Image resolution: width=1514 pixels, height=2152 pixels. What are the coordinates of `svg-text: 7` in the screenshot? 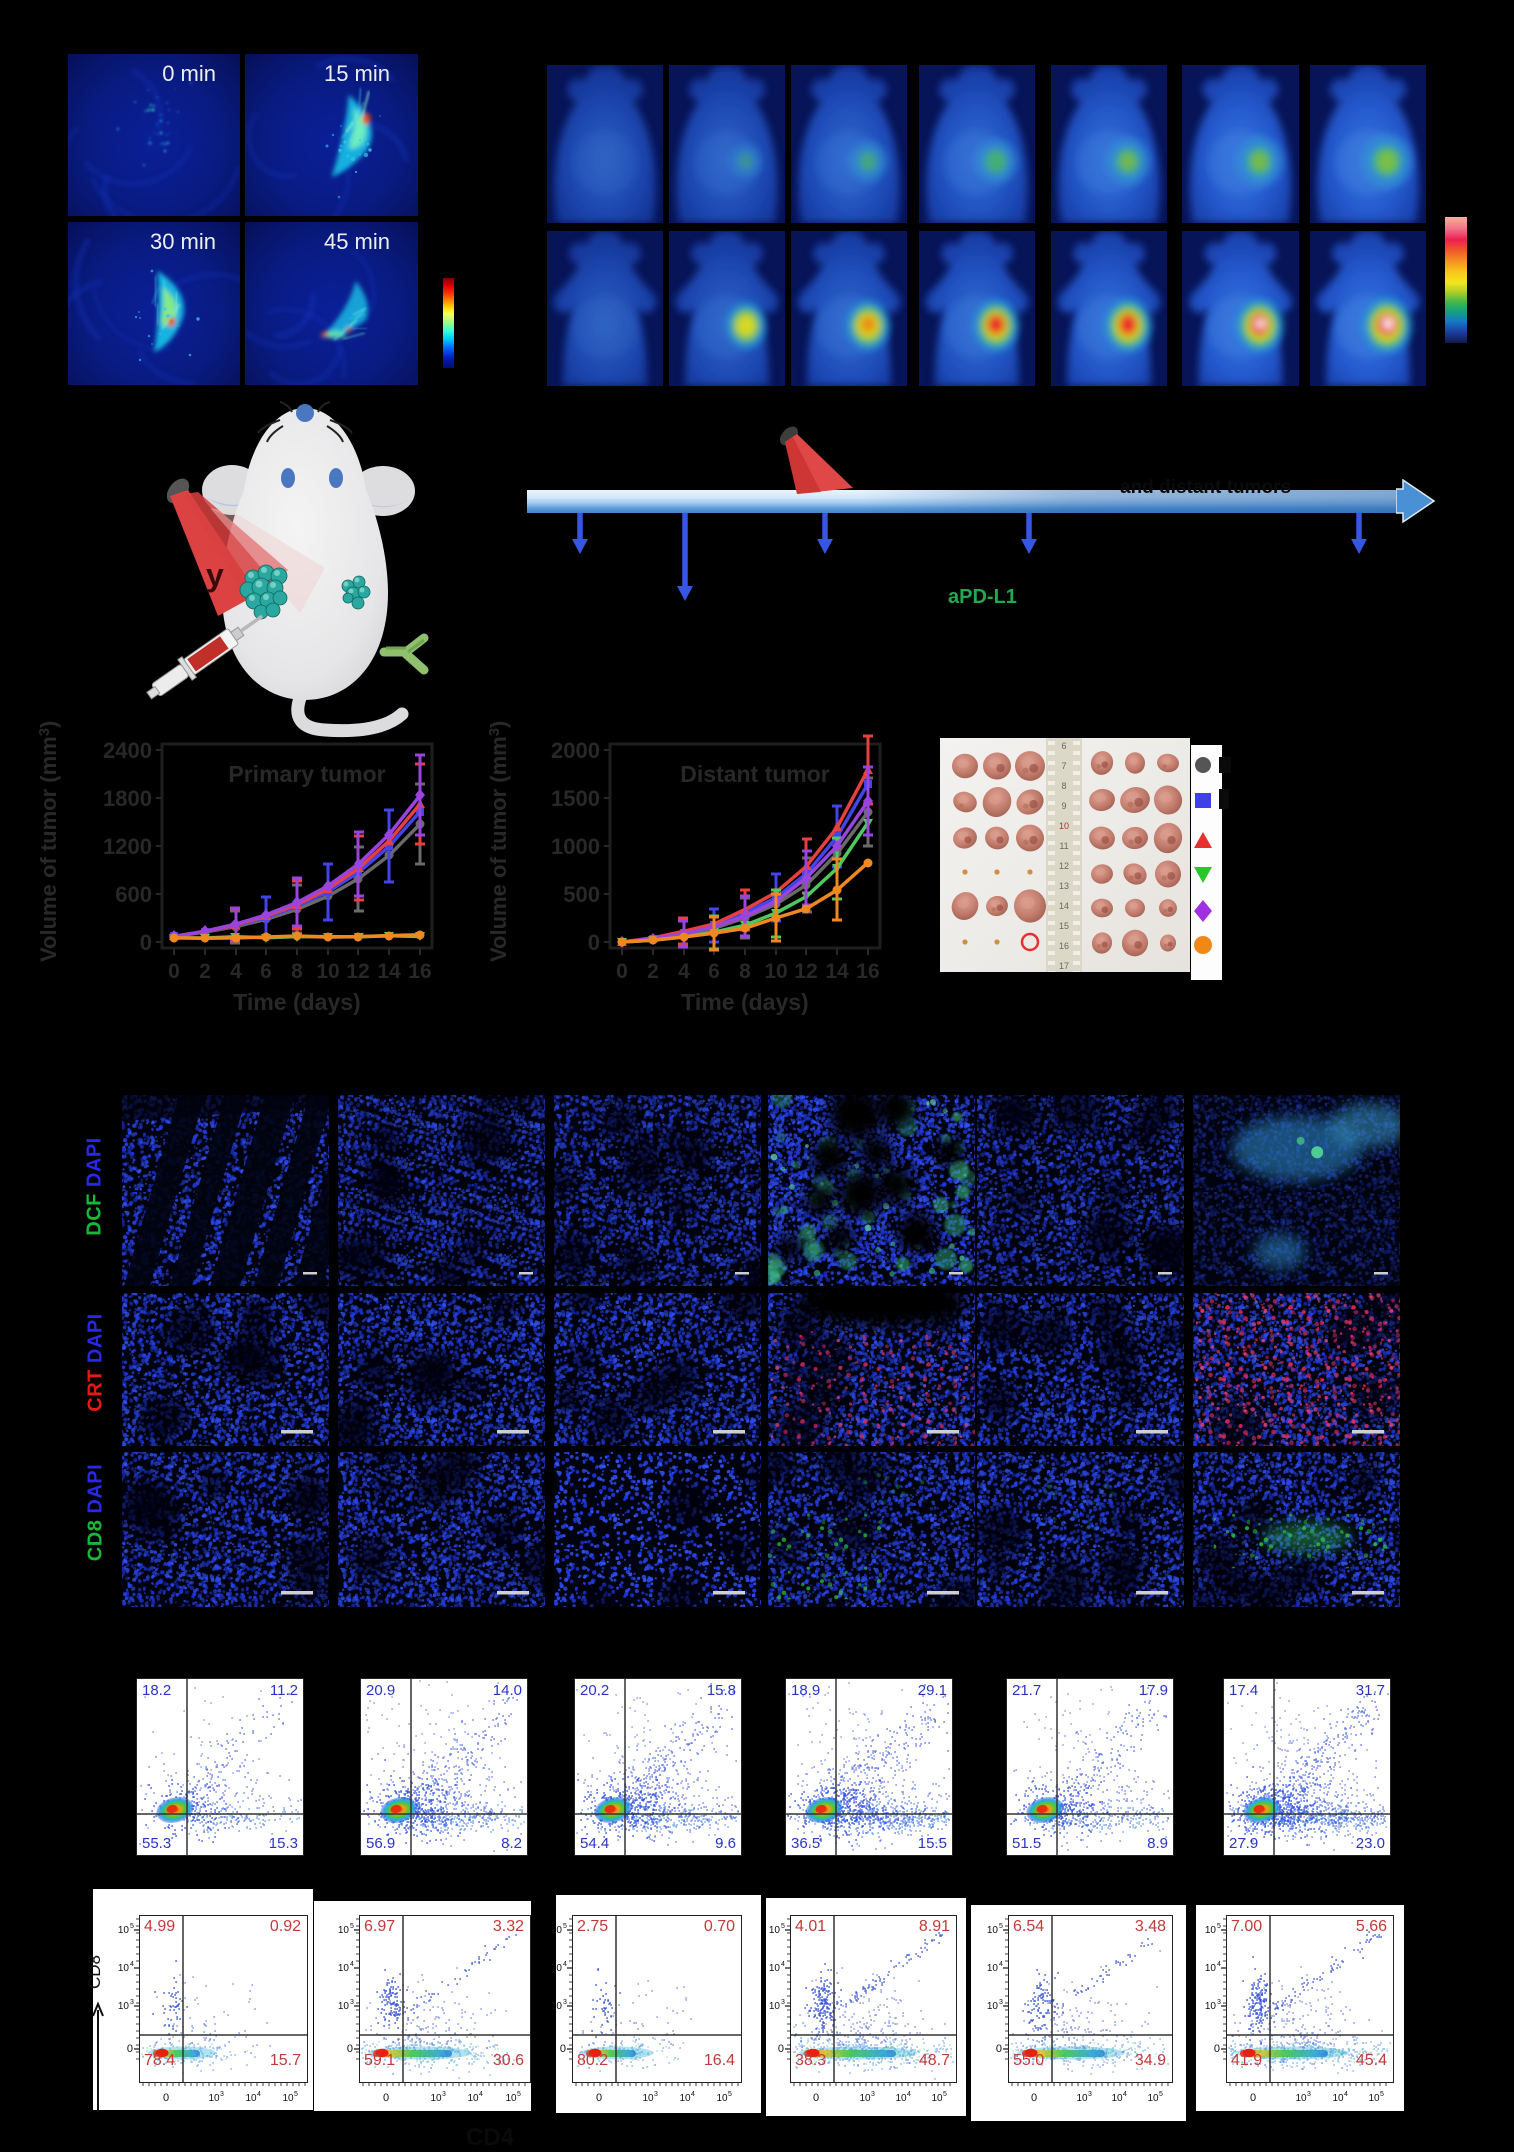 It's located at (1063, 766).